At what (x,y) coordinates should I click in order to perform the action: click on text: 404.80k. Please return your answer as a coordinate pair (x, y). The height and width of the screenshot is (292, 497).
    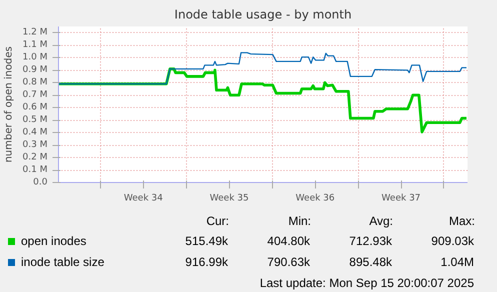
    Looking at the image, I should click on (288, 241).